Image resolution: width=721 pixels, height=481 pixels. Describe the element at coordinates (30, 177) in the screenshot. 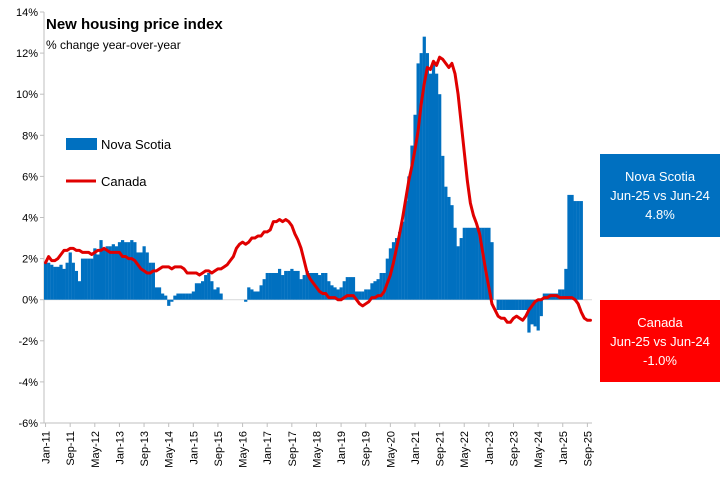

I see `y-tick-label: 6%` at that location.